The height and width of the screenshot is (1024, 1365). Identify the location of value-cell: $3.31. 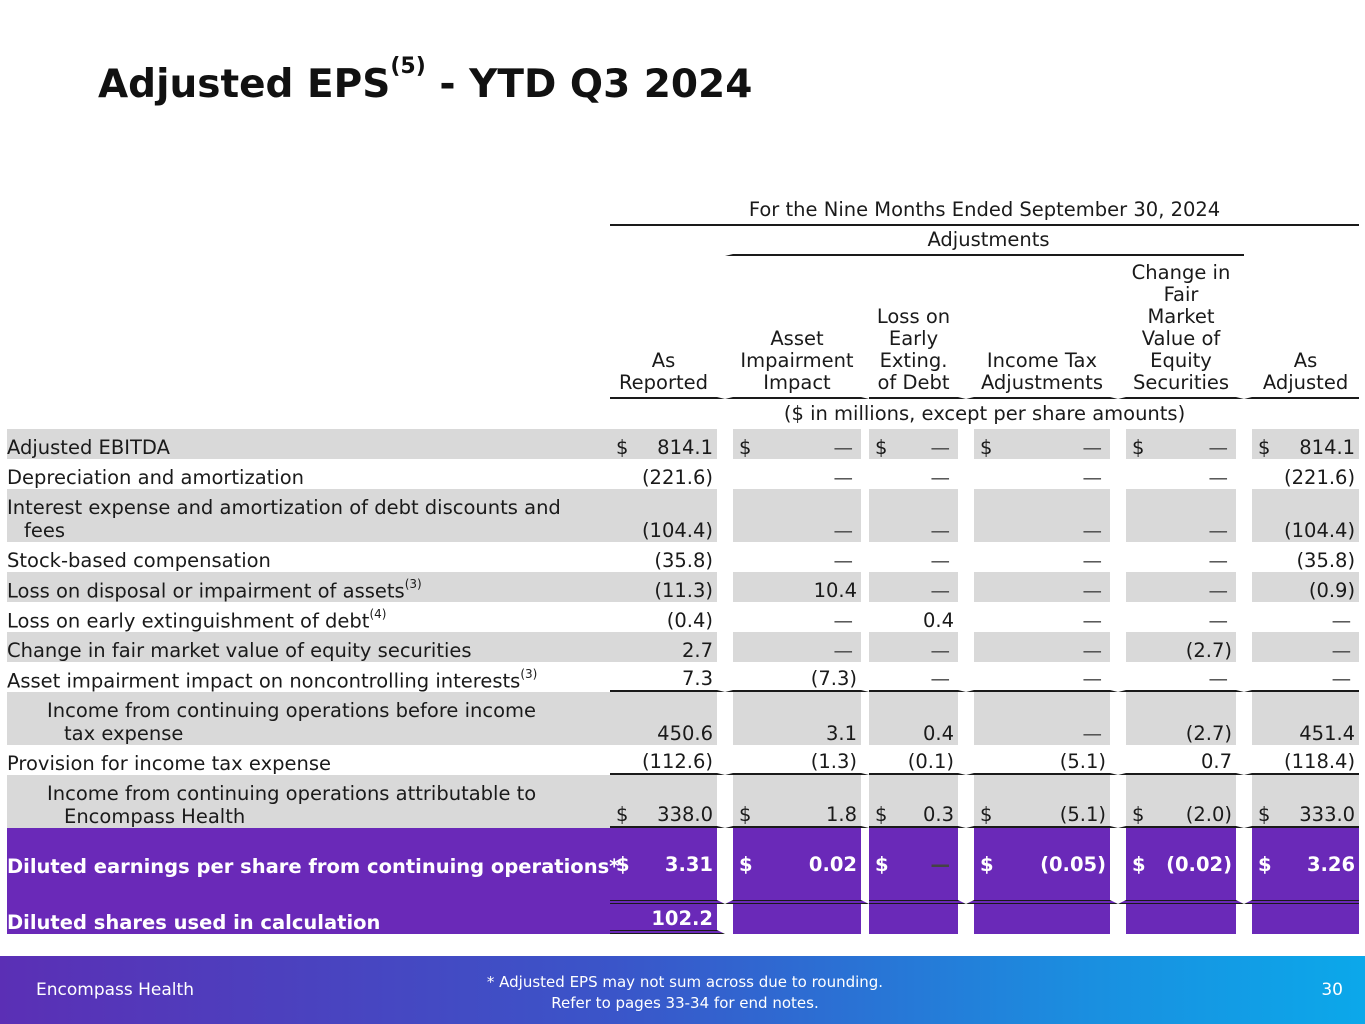
(667, 866).